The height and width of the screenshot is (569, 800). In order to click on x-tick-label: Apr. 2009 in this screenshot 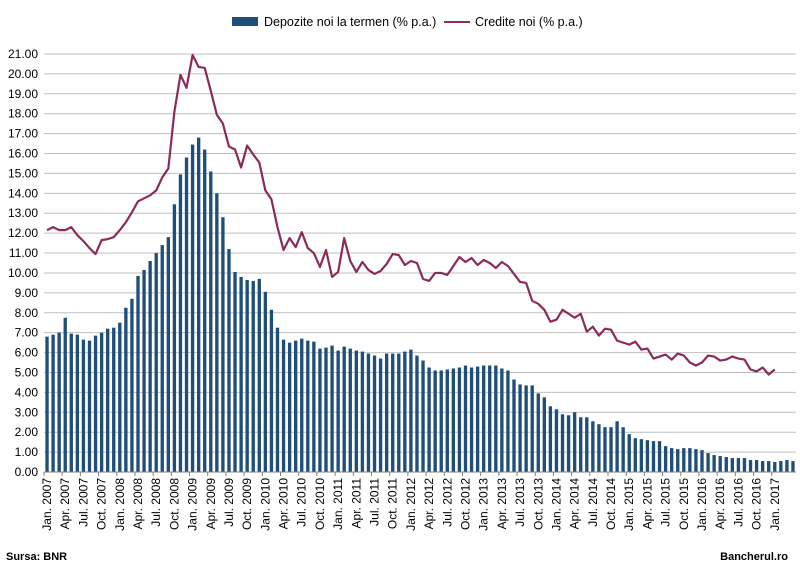, I will do `click(211, 504)`.